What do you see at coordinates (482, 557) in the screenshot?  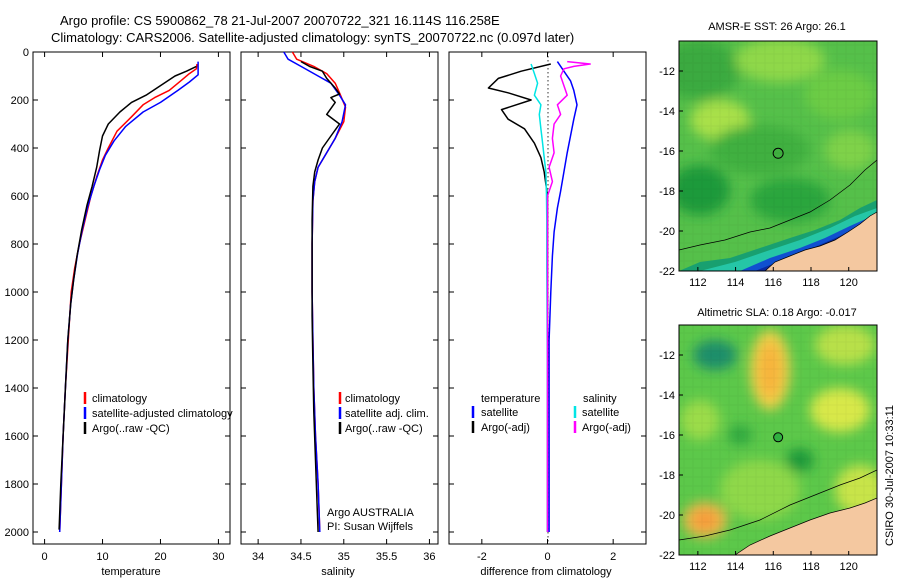 I see `x-tick-label: -2` at bounding box center [482, 557].